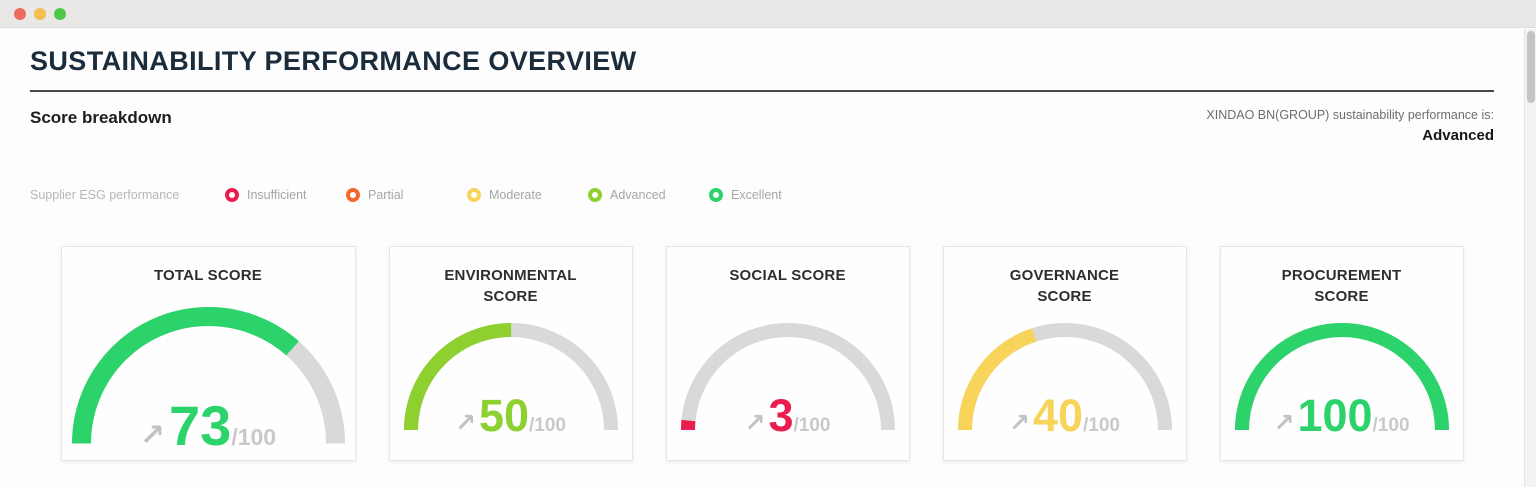  I want to click on environmental-score-gauge, so click(510, 377).